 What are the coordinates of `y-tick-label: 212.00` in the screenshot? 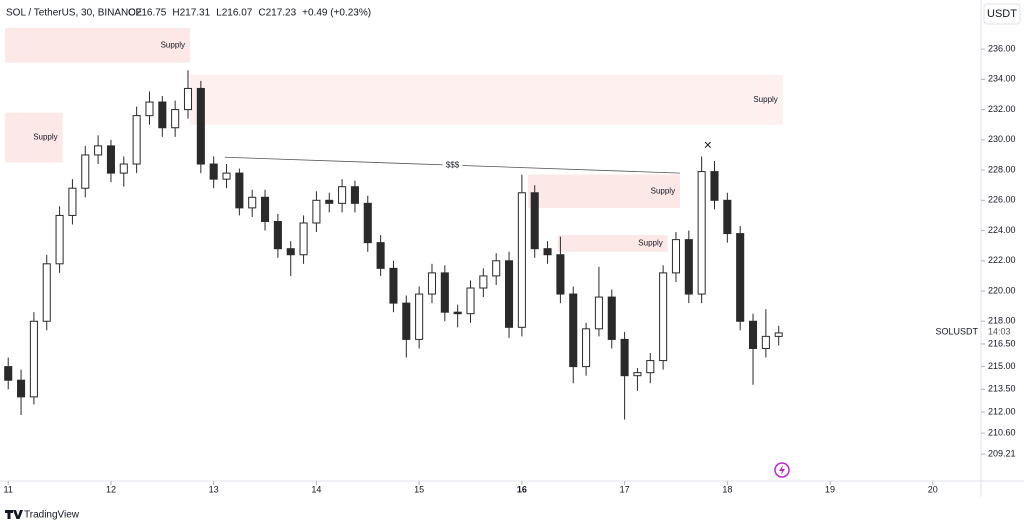 It's located at (1002, 411).